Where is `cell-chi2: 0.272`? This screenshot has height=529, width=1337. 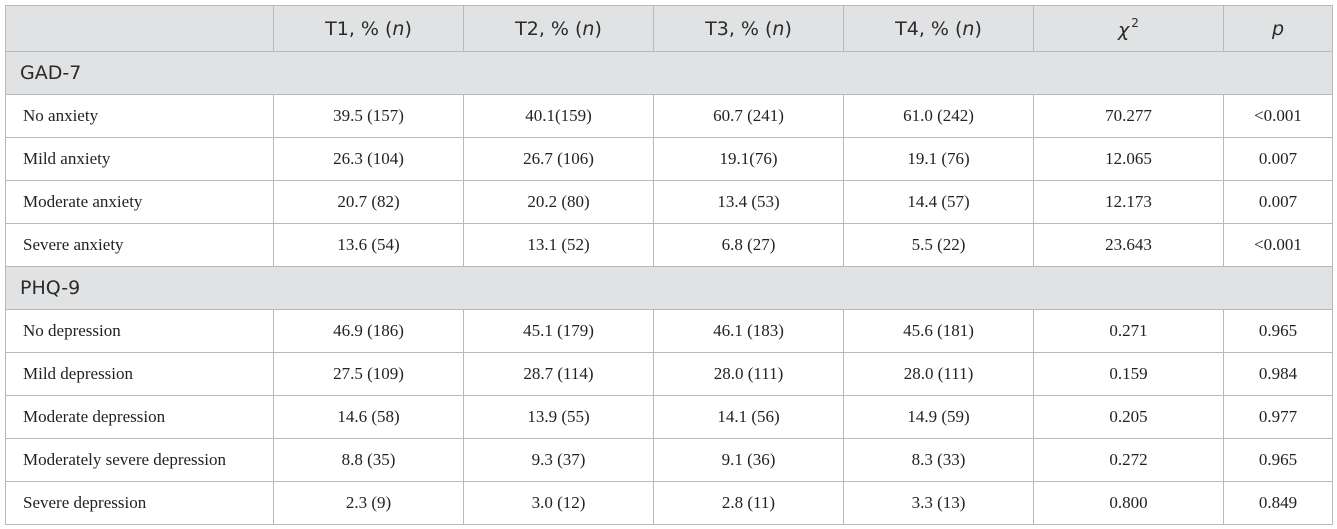
cell-chi2: 0.272 is located at coordinates (1128, 460).